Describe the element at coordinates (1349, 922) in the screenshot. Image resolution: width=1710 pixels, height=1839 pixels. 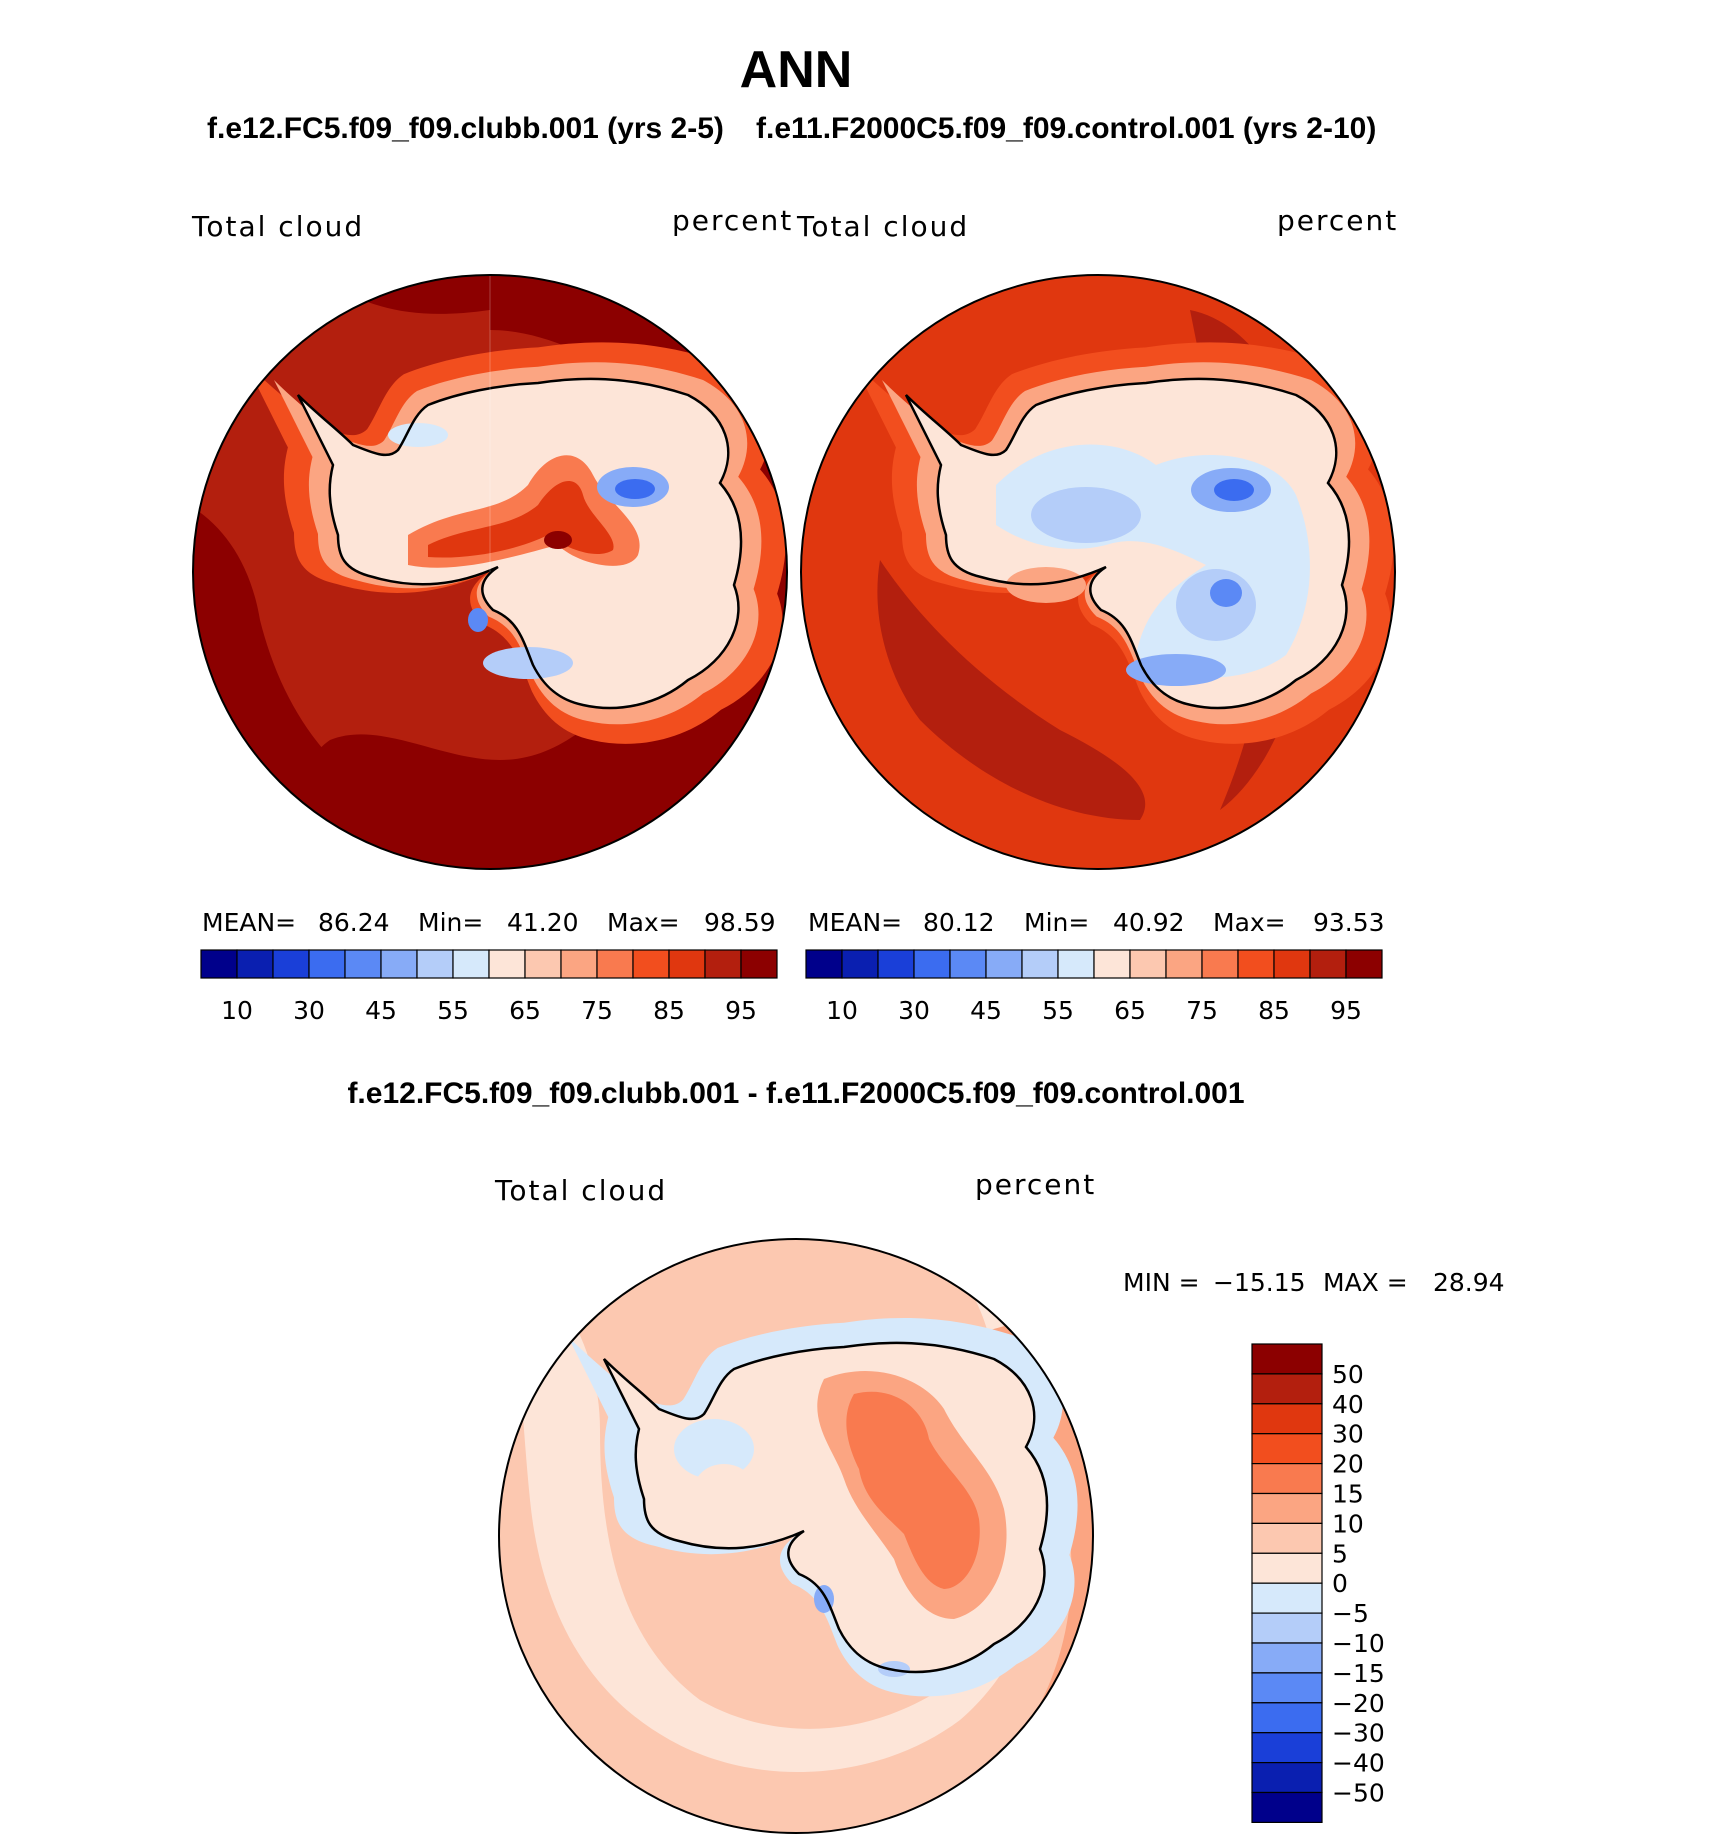
I see `right-max-value: 93.53` at that location.